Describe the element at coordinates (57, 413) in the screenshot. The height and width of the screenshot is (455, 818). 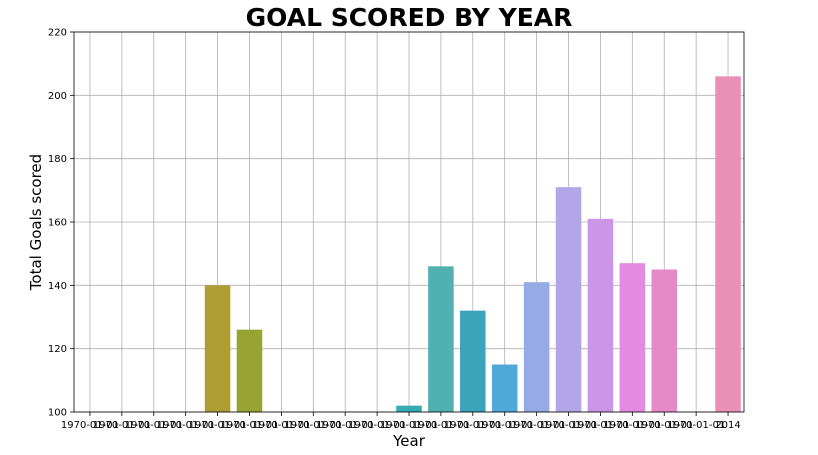
I see `y-tick-label: 100` at that location.